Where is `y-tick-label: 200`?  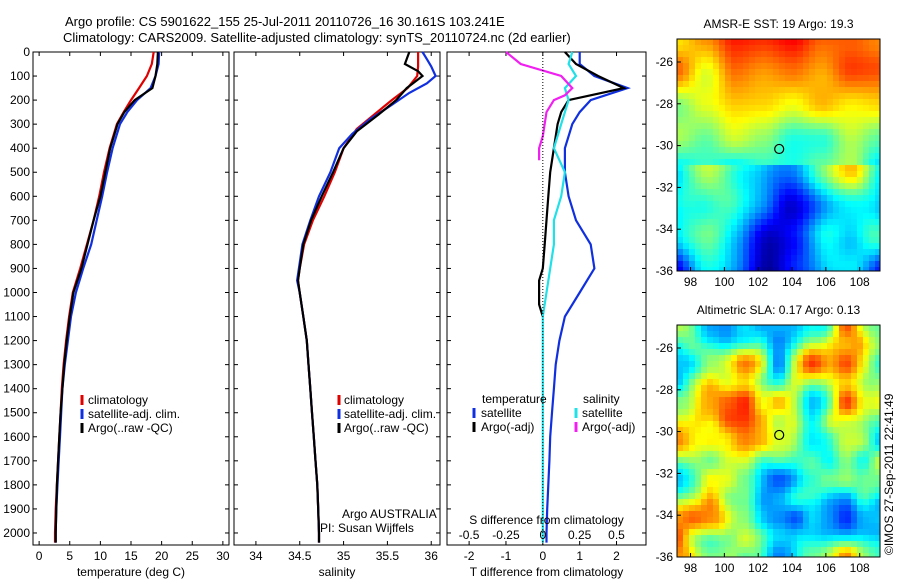
y-tick-label: 200 is located at coordinates (20, 100).